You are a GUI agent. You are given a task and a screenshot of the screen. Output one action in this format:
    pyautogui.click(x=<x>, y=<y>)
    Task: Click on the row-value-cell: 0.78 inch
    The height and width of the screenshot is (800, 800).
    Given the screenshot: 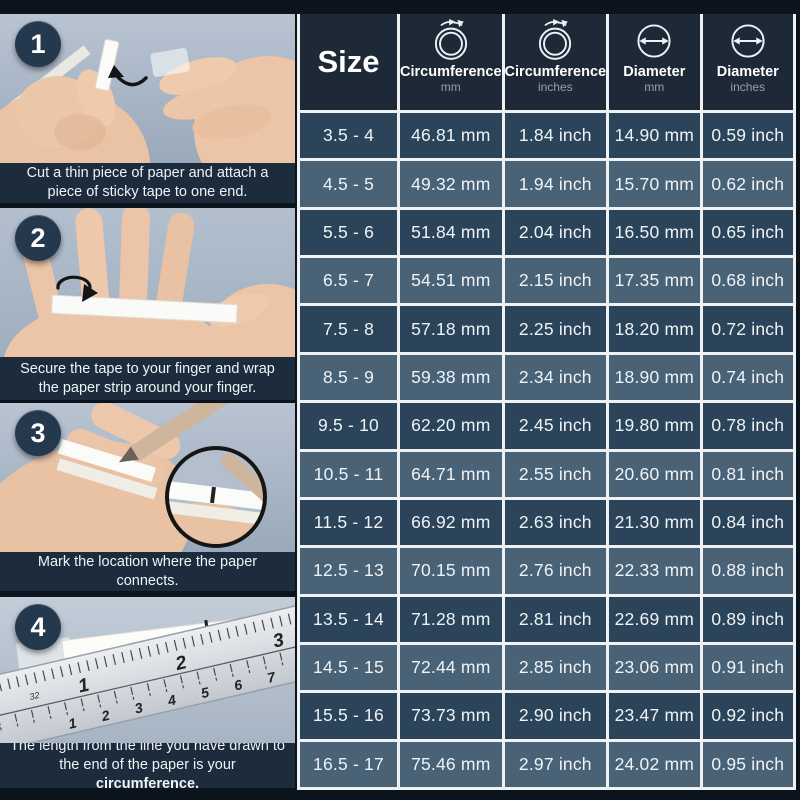 What is the action you would take?
    pyautogui.click(x=749, y=427)
    